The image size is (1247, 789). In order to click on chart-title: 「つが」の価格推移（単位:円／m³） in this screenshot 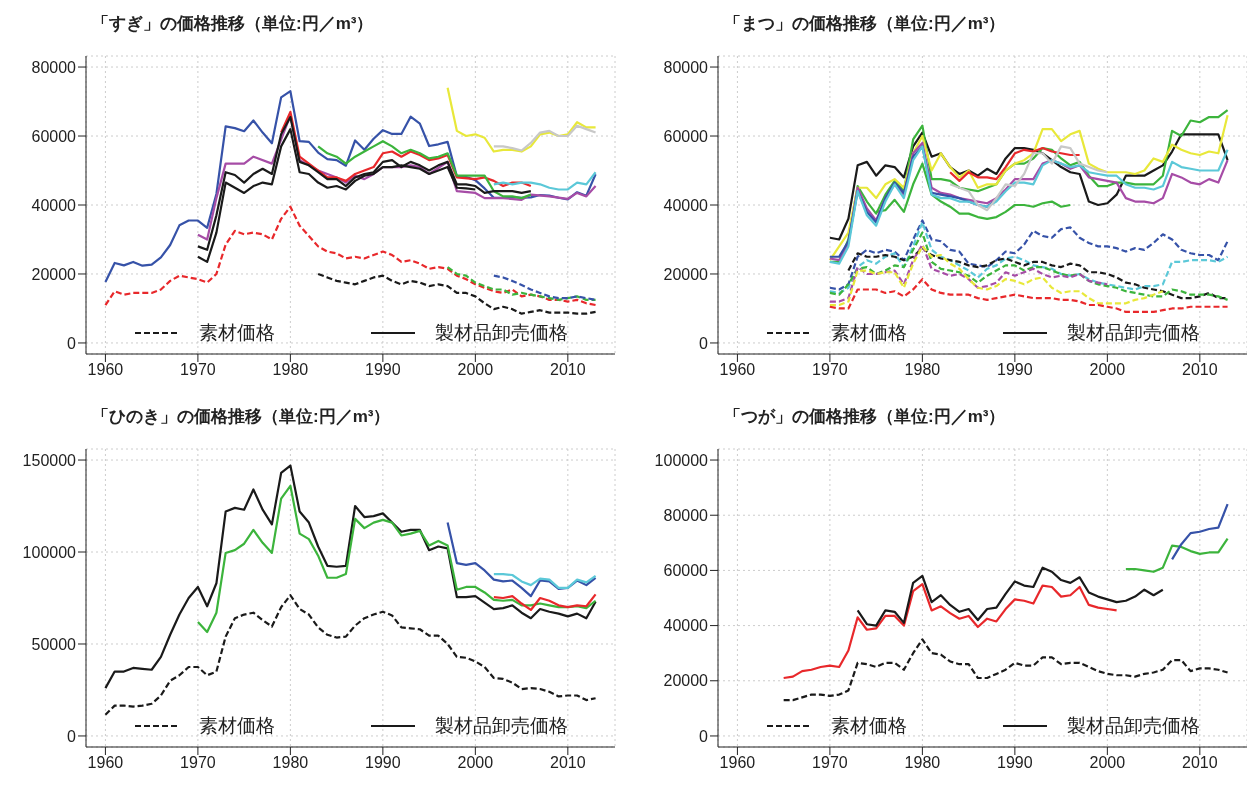, I will do `click(865, 417)`.